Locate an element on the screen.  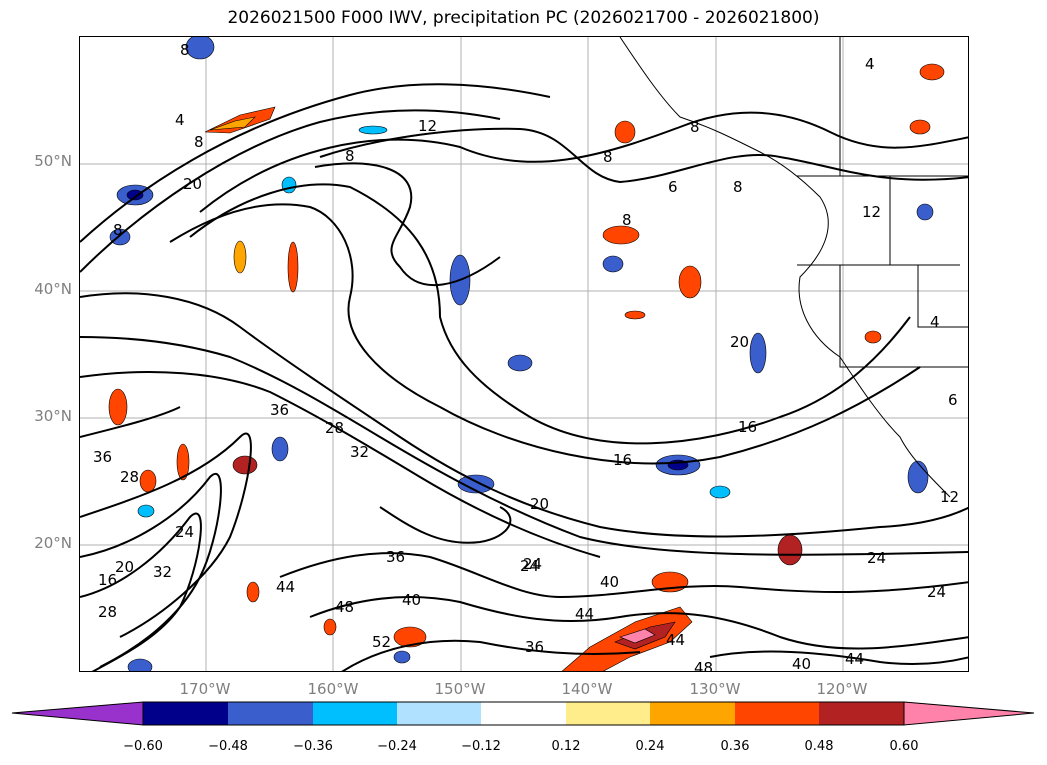
lon-label-120w: 120°W is located at coordinates (842, 689).